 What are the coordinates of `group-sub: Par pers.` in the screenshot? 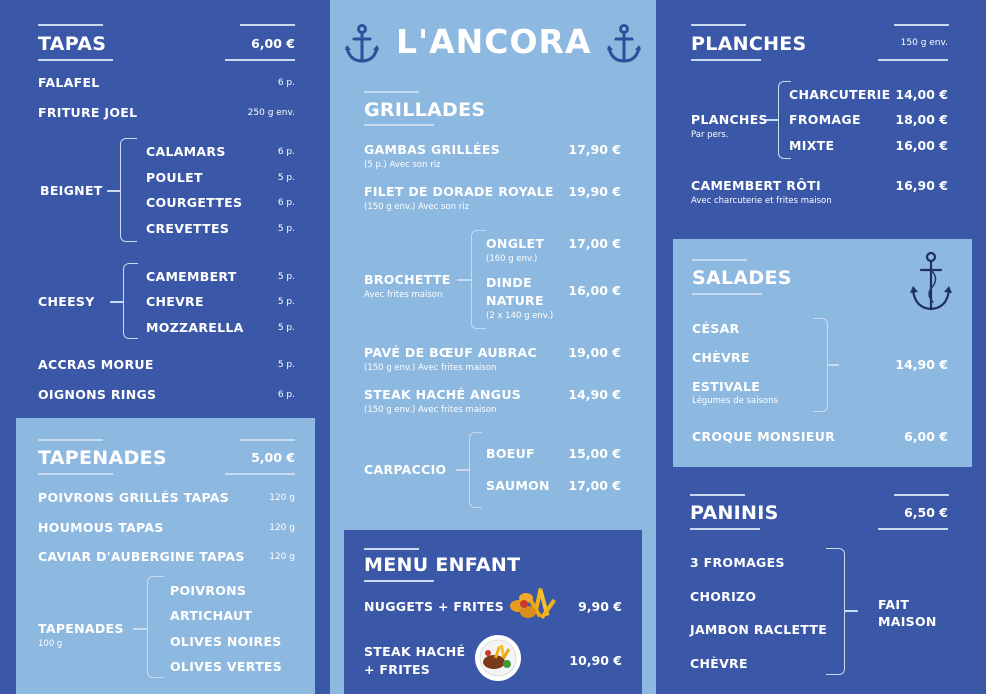 It's located at (710, 135).